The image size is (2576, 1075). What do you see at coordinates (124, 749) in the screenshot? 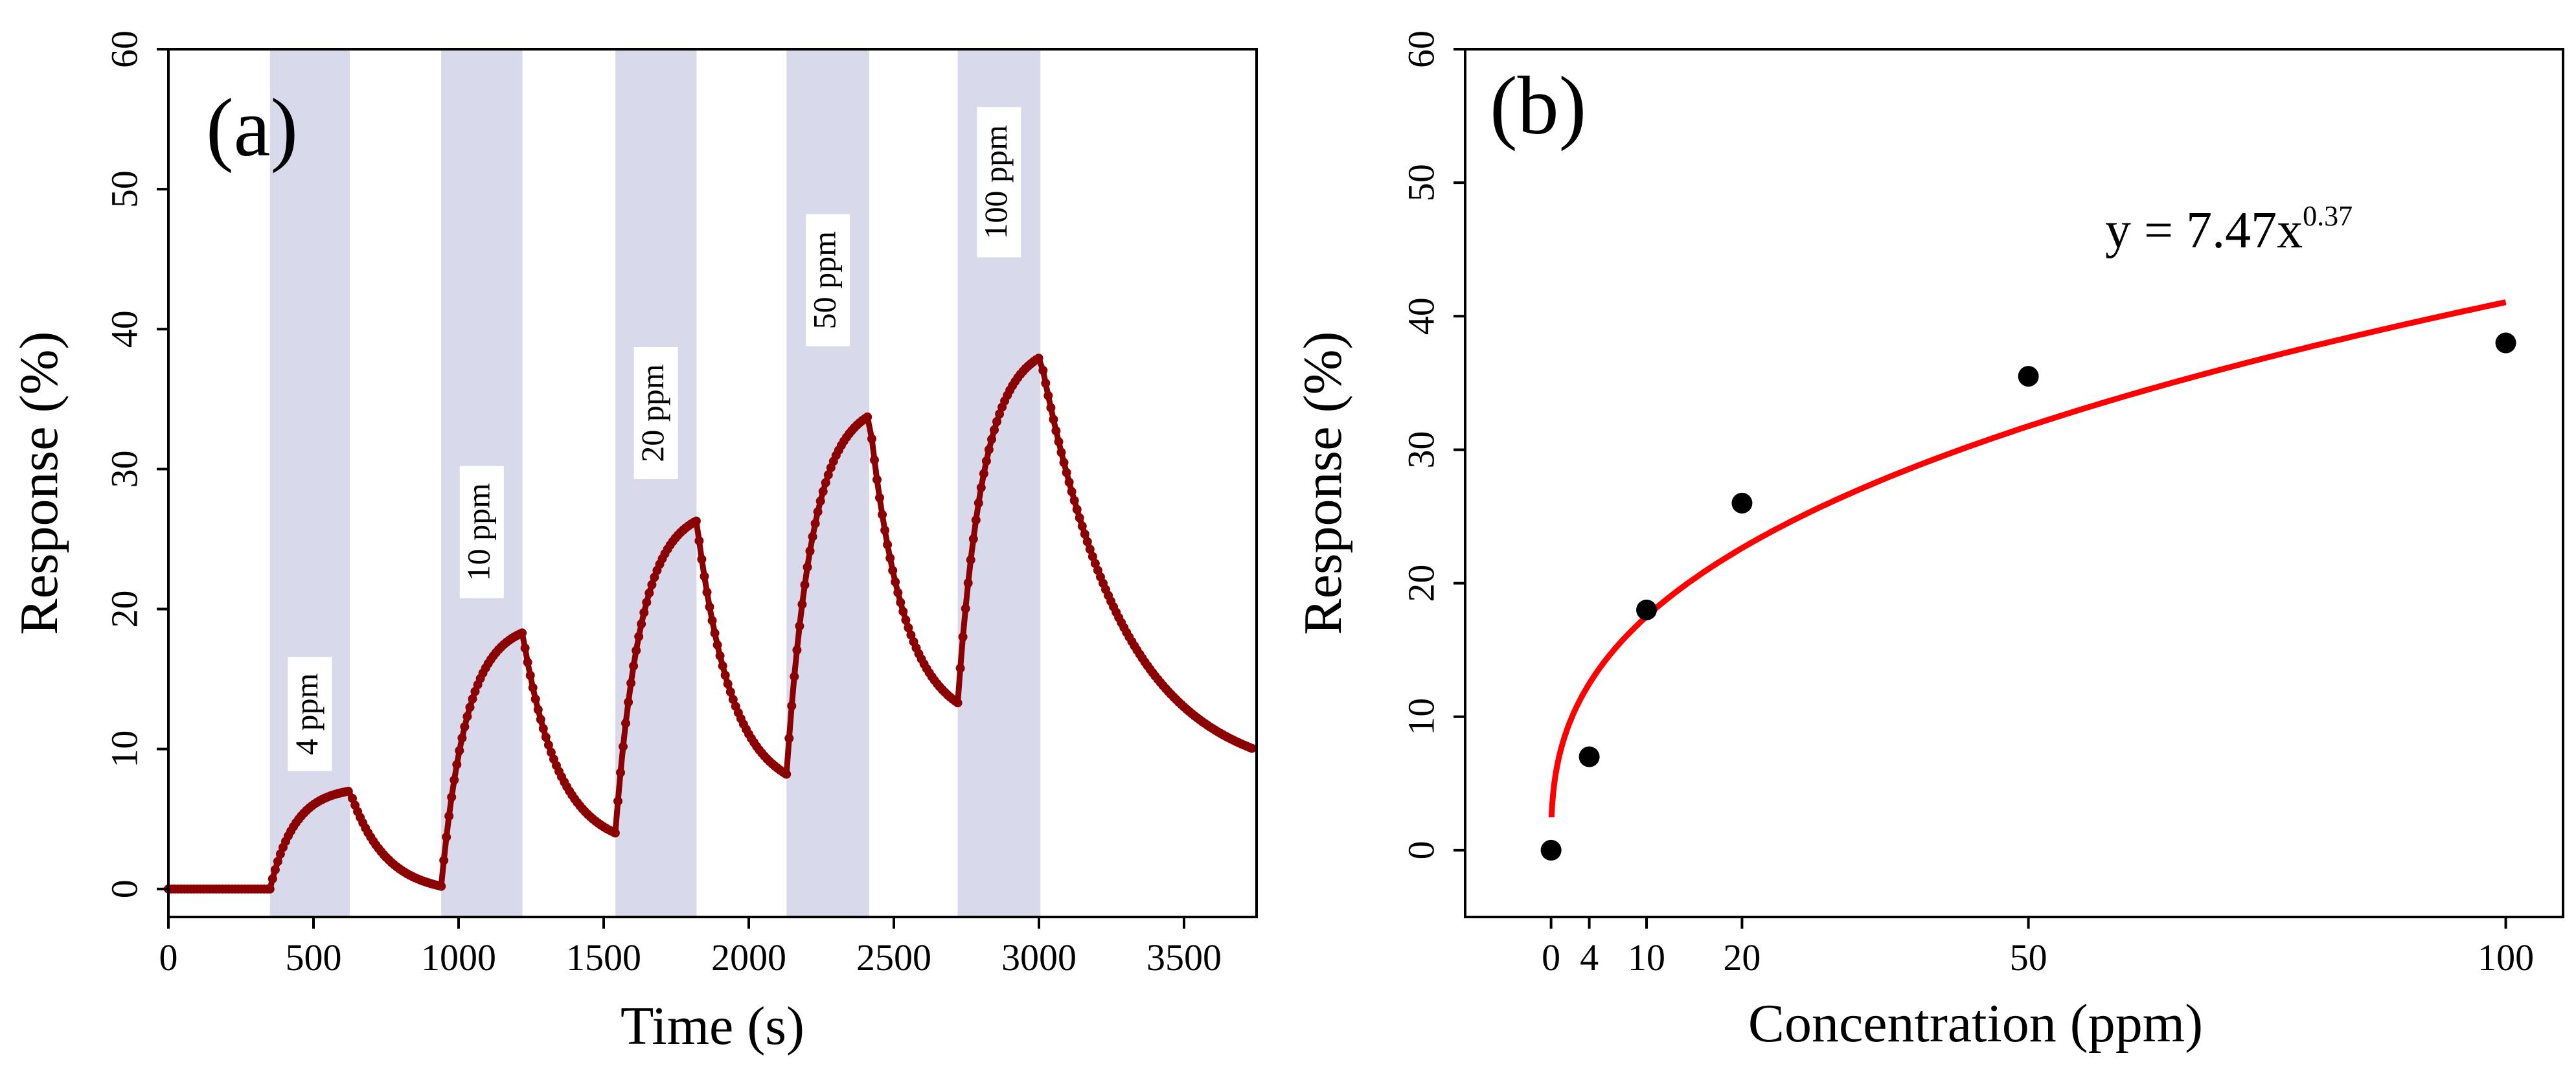
I see `y-tick-label: 10` at bounding box center [124, 749].